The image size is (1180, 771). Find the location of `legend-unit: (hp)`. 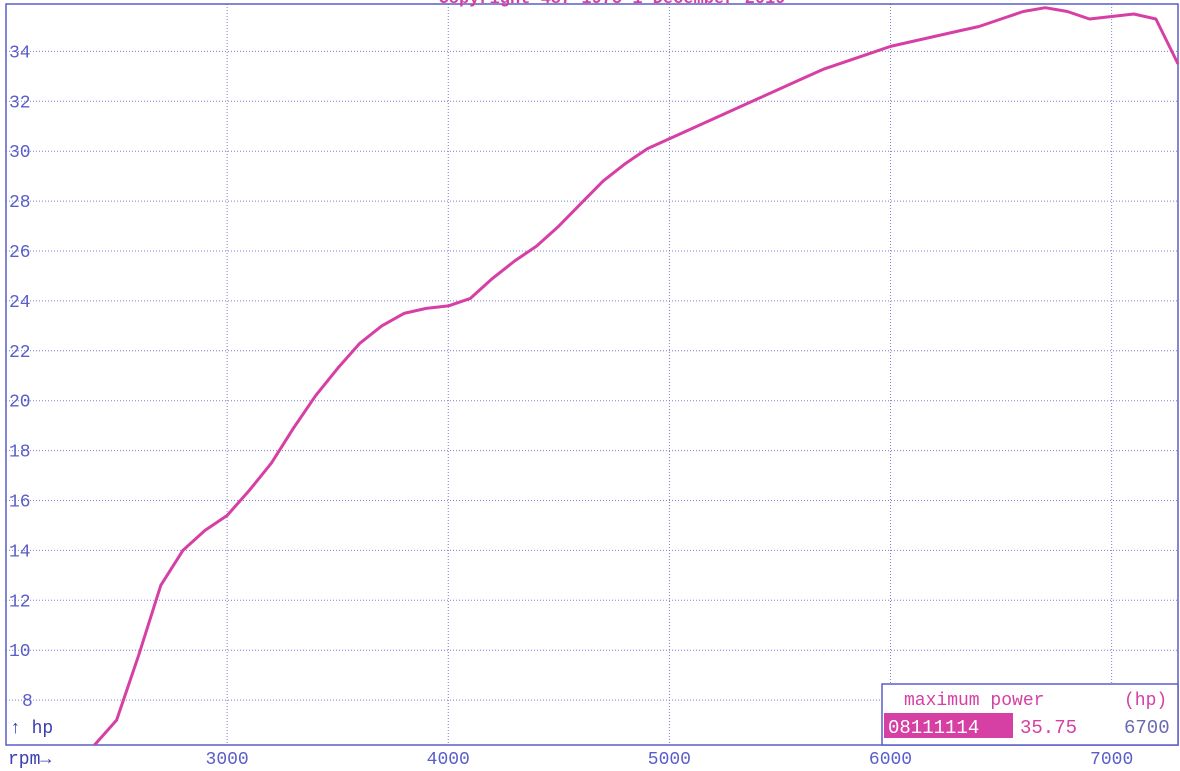

legend-unit: (hp) is located at coordinates (1145, 701).